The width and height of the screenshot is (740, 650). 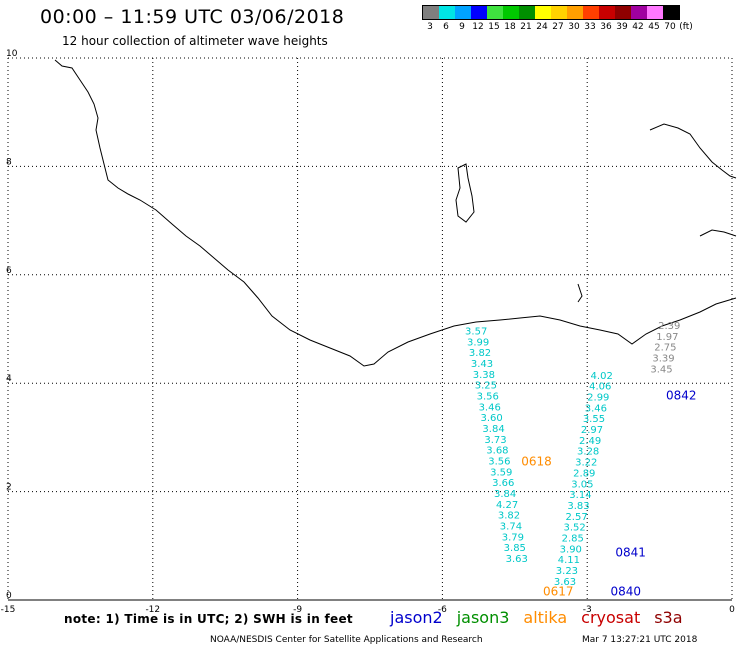 I want to click on wave-height-value: 4.02, so click(x=602, y=376).